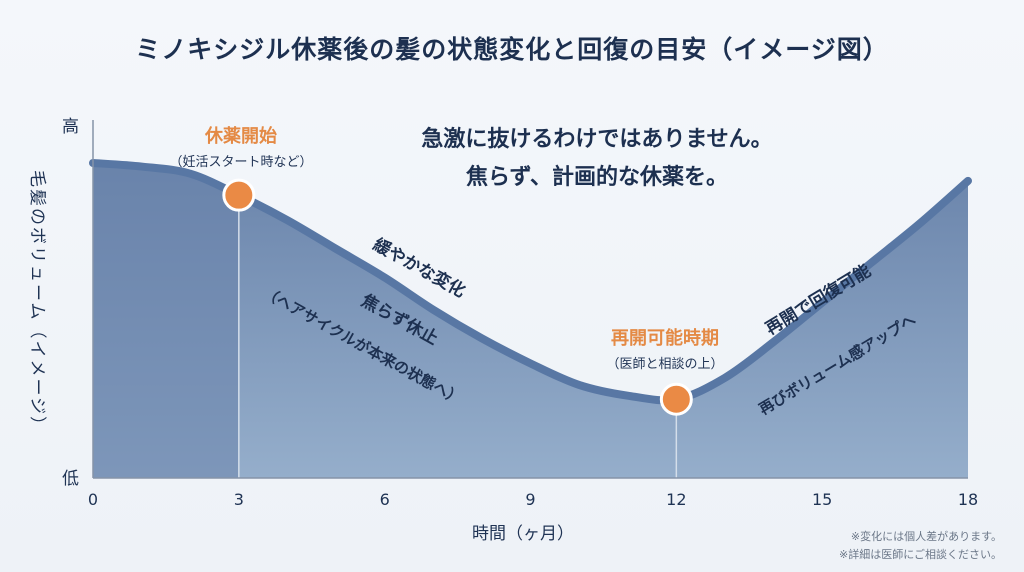  What do you see at coordinates (530, 499) in the screenshot?
I see `x-tick-label: 9` at bounding box center [530, 499].